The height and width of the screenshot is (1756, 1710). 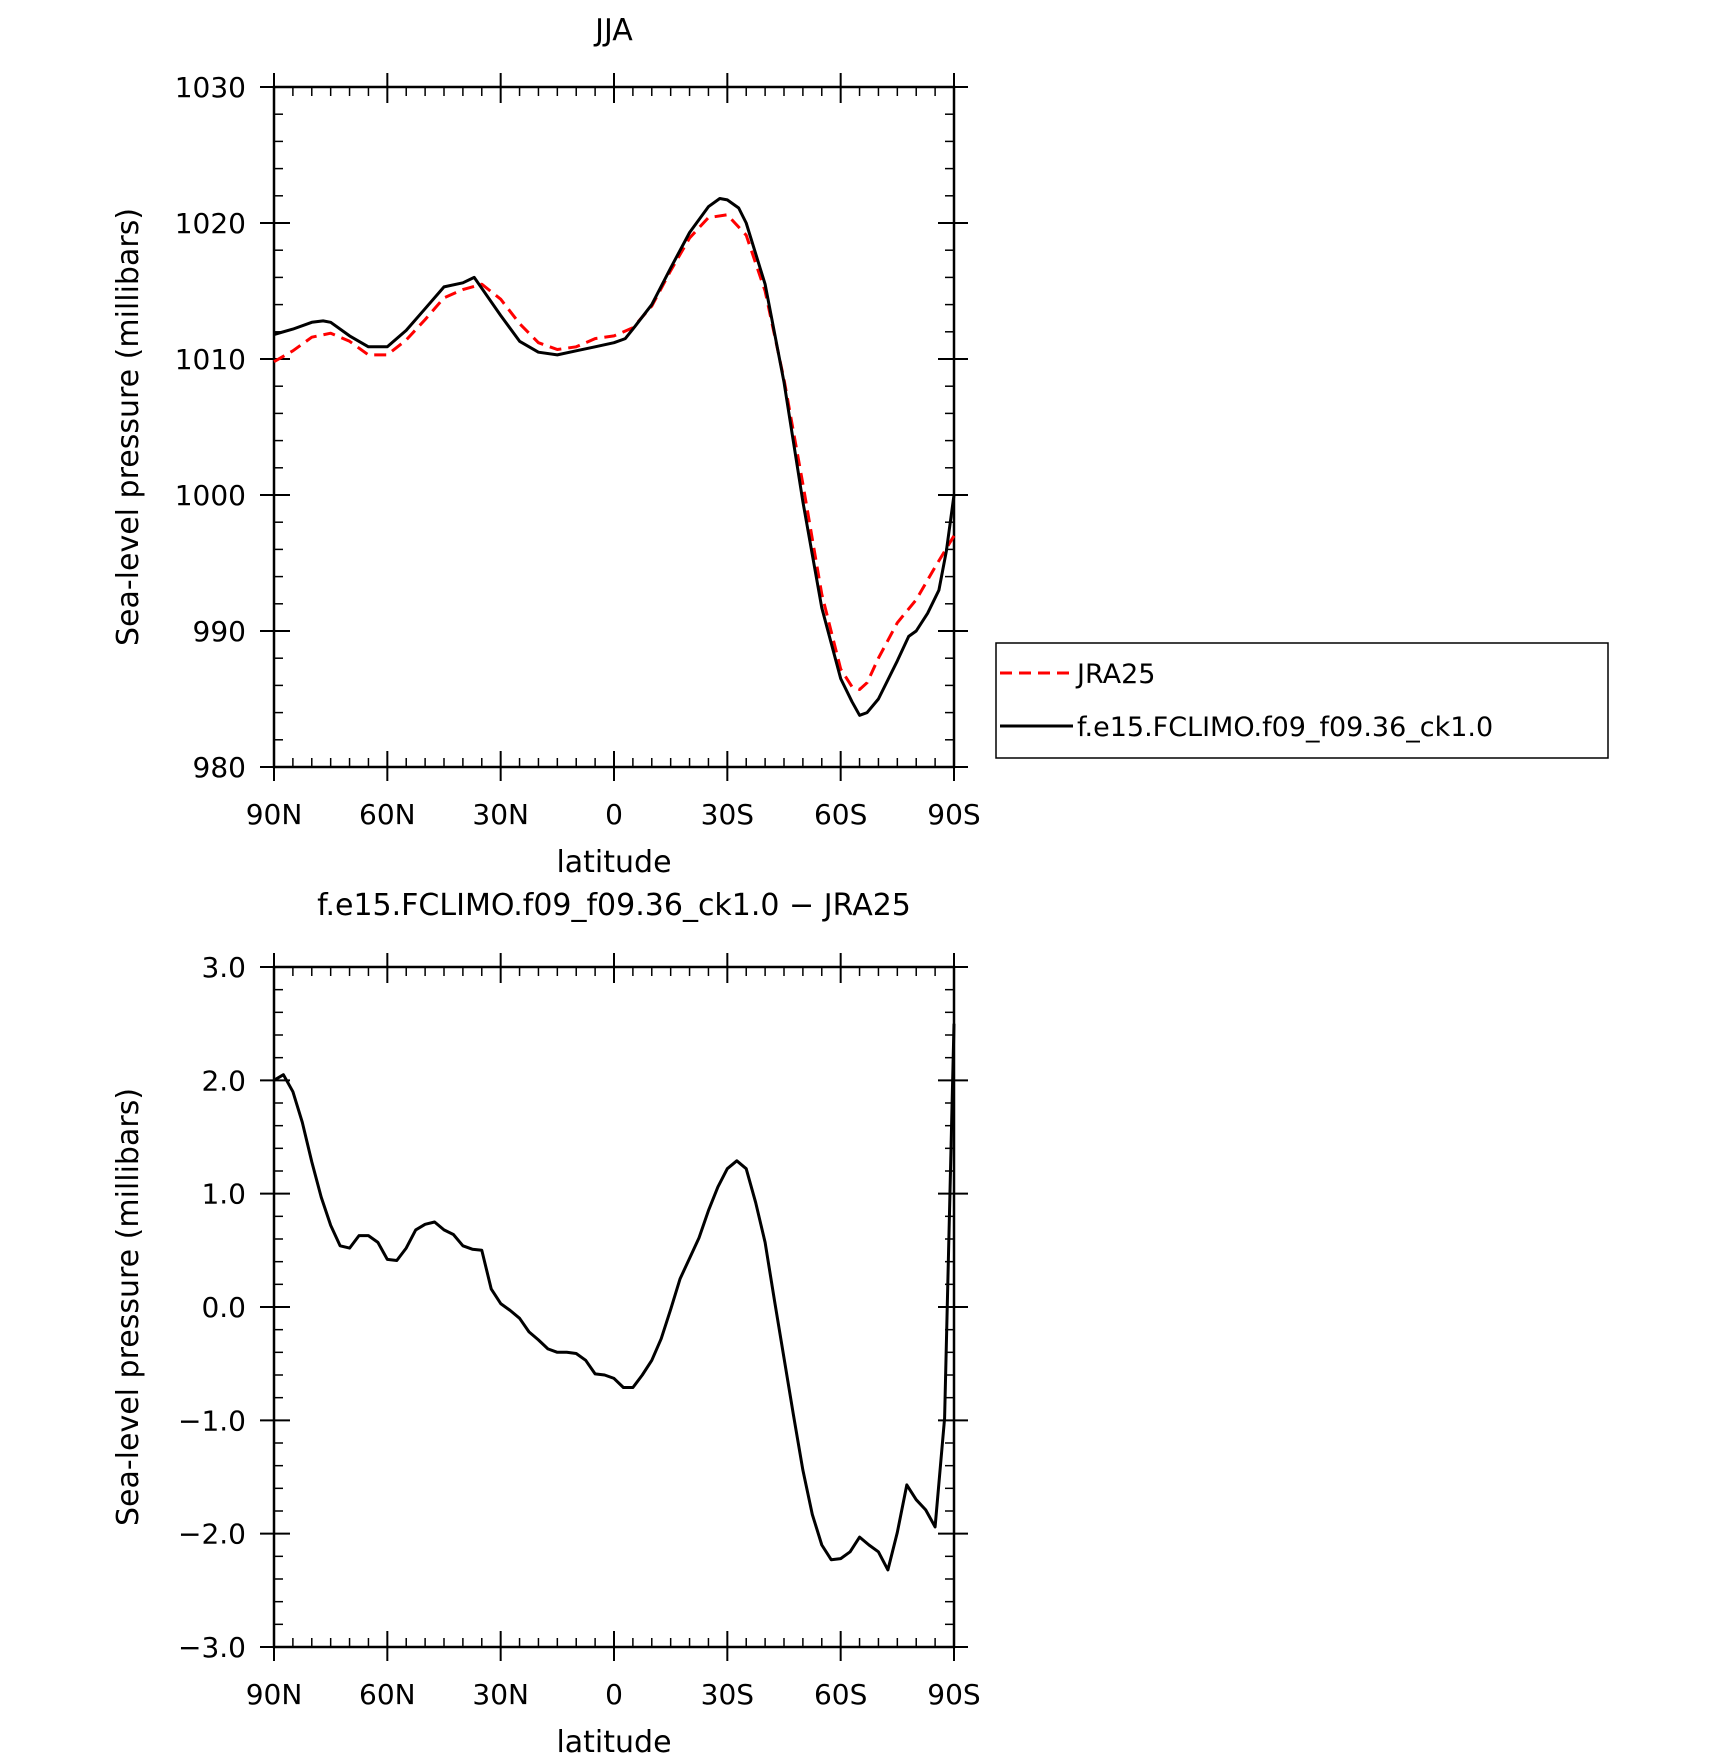 I want to click on legend: JRA25 f.e15.FCLIMO.f09_f09.36_ck1.0, so click(x=1302, y=700).